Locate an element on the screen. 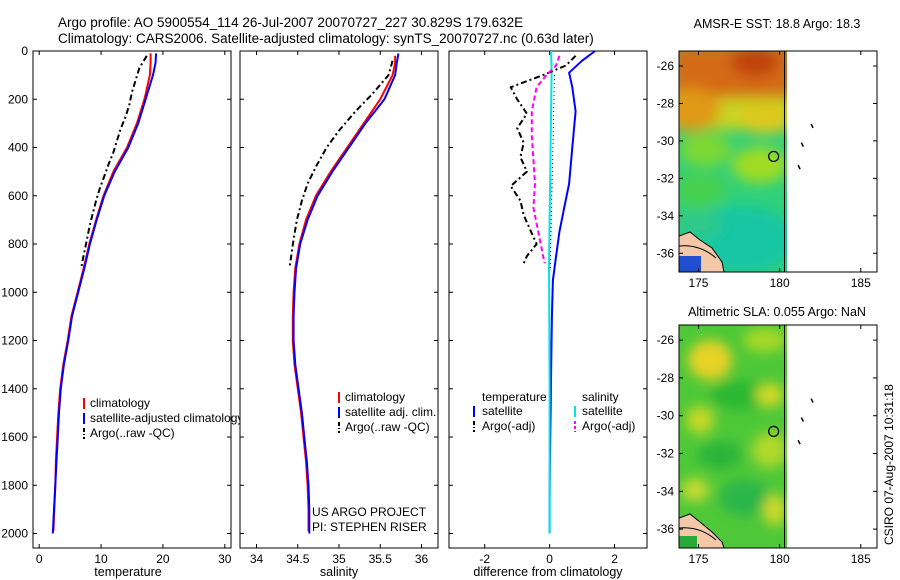  series-line-argo-raw-qc- is located at coordinates (114, 162).